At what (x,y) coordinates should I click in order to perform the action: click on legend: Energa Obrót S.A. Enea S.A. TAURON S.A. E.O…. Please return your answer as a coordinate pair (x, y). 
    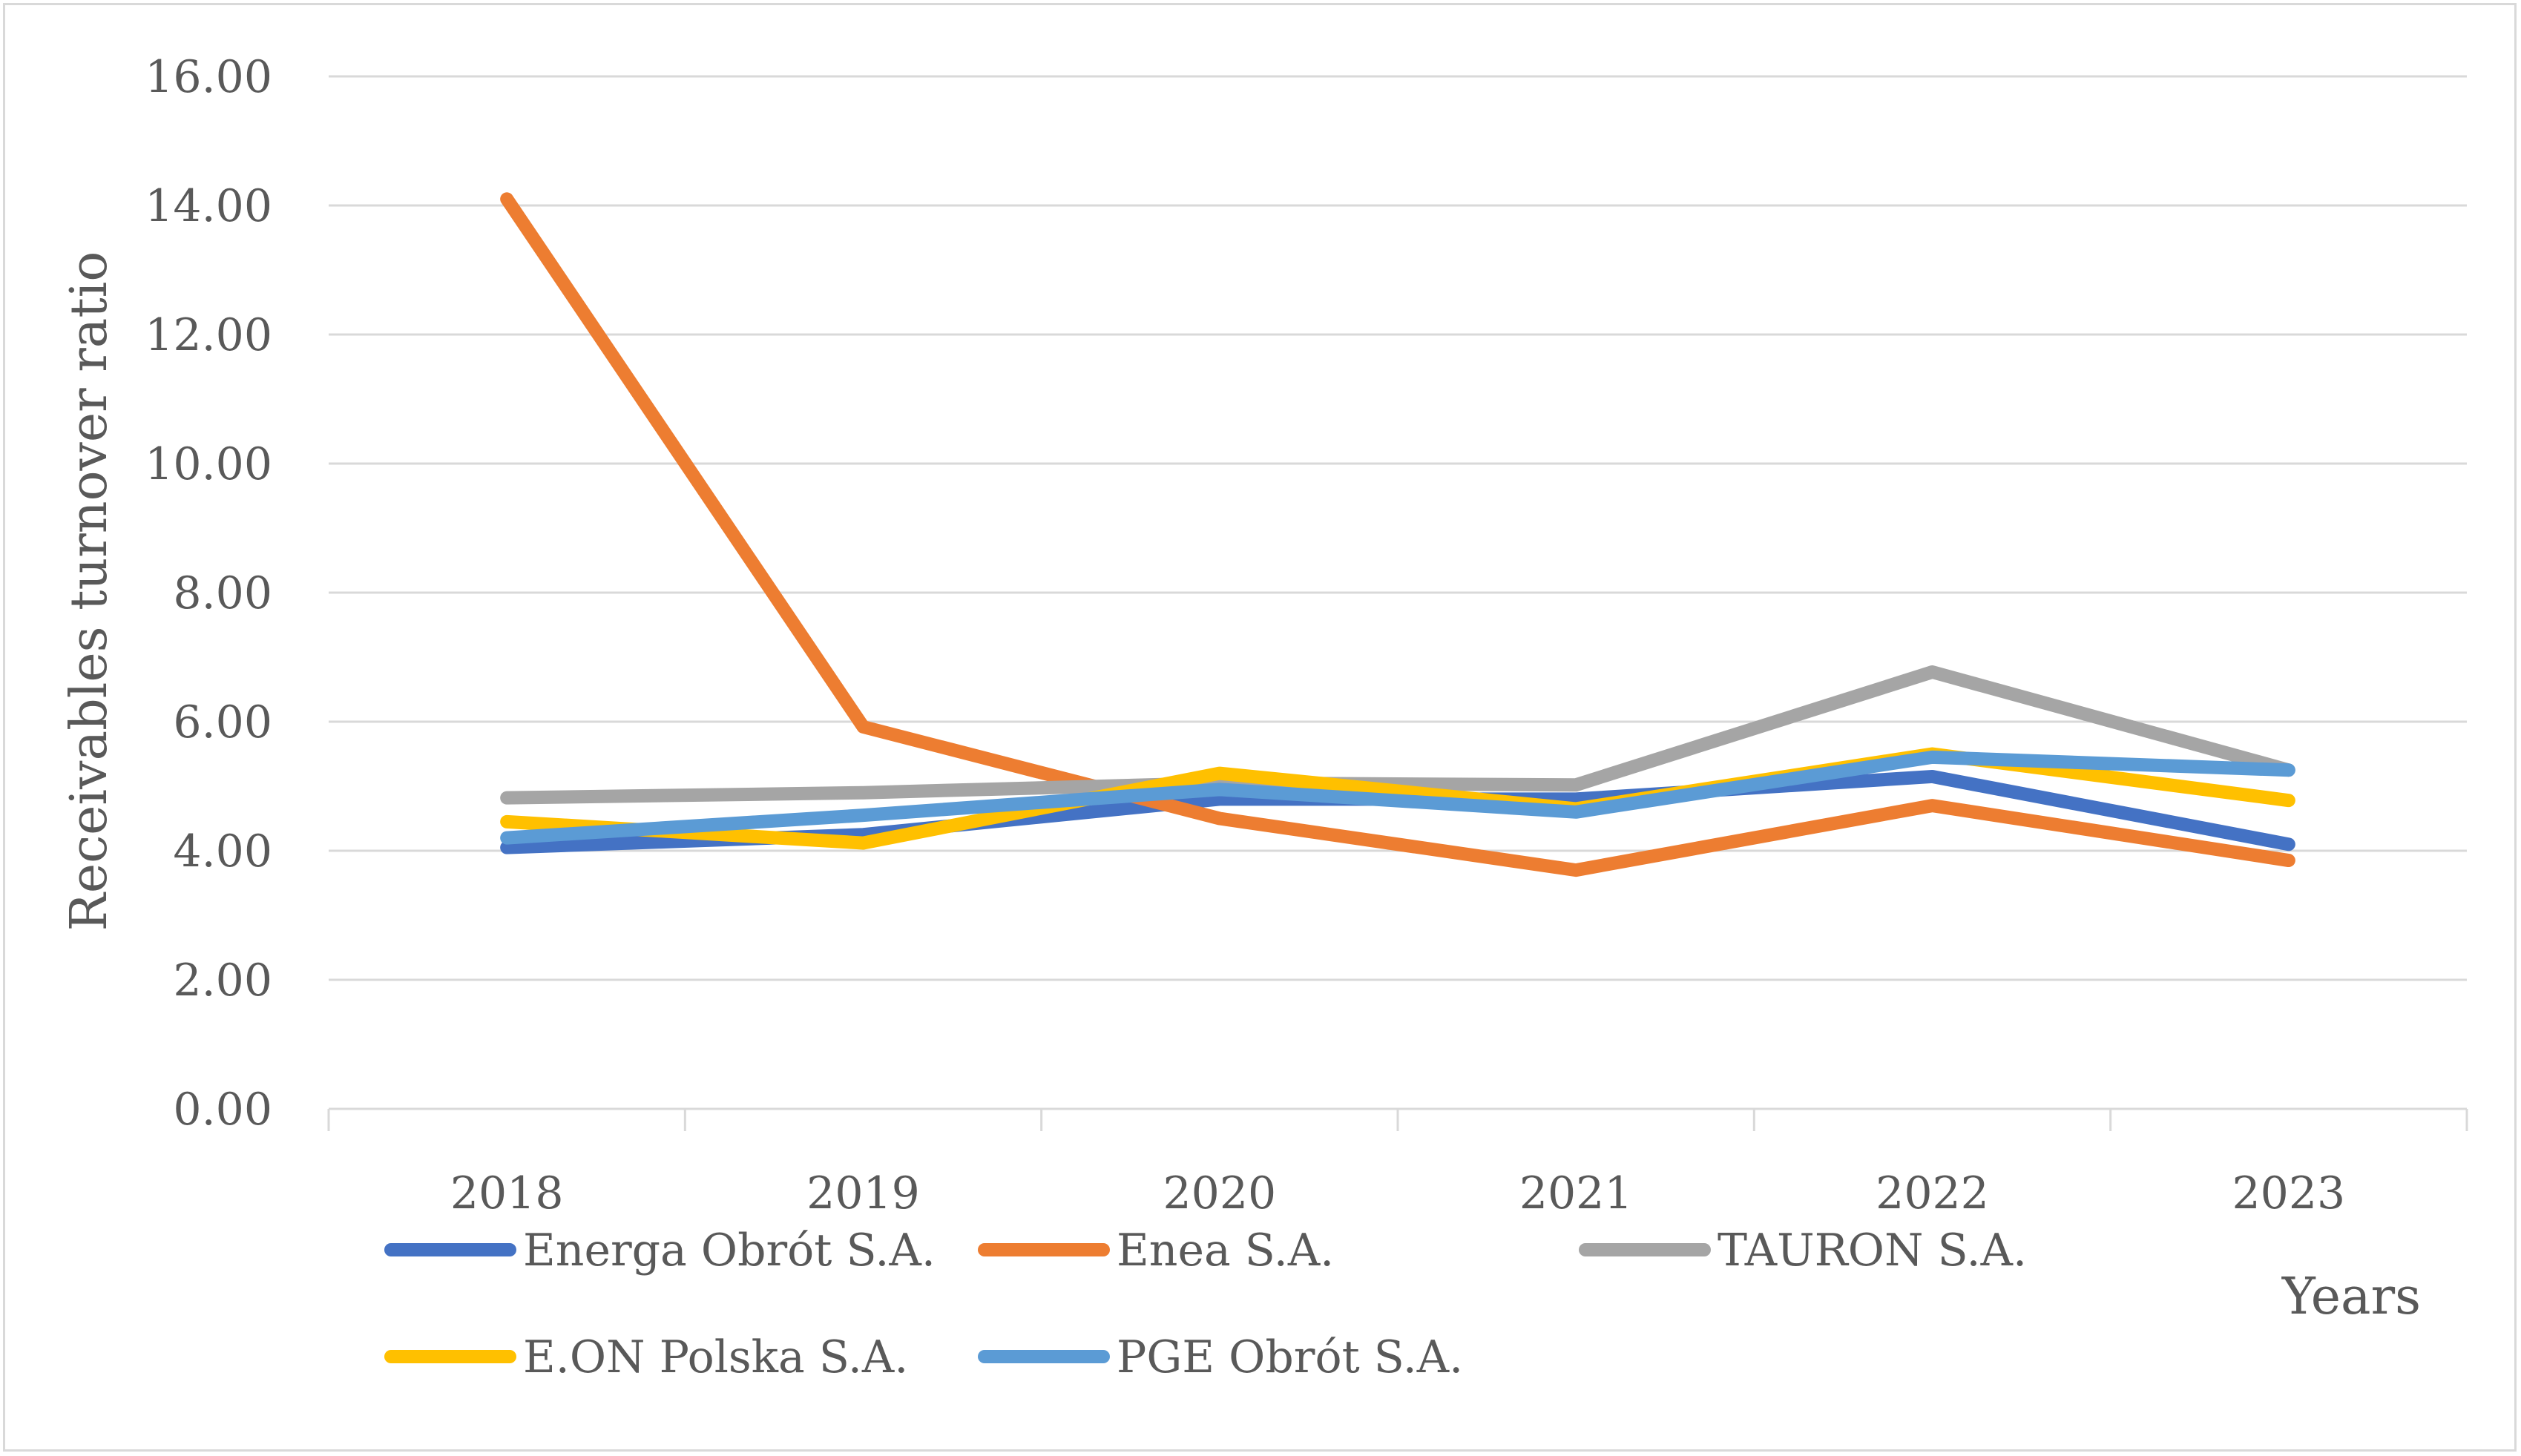
    Looking at the image, I should click on (1205, 1304).